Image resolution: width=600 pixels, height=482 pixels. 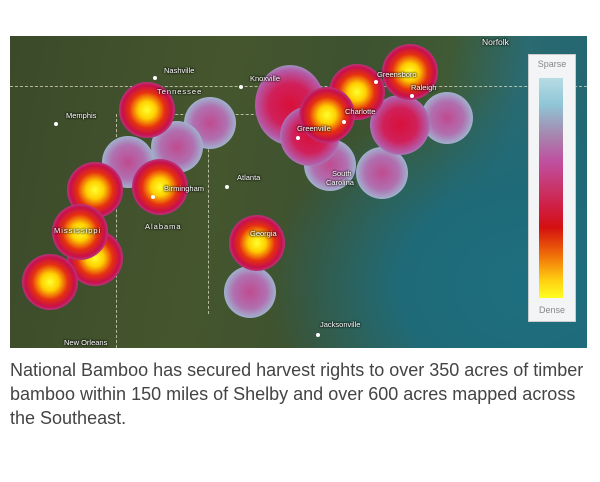 I want to click on city-label: Greensboro, so click(x=397, y=74).